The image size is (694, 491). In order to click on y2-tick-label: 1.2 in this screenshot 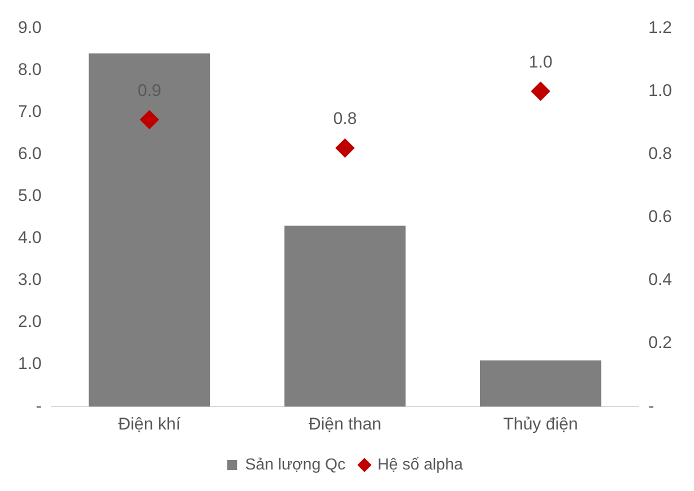, I will do `click(660, 27)`.